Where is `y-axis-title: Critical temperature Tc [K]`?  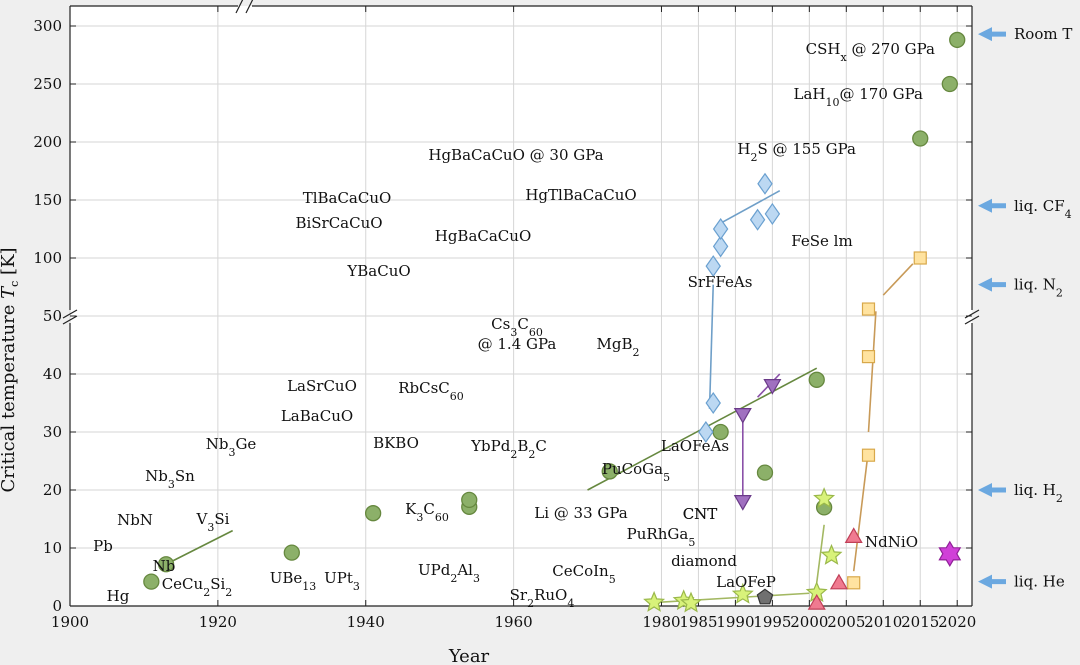 y-axis-title: Critical temperature Tc [K] is located at coordinates (10, 369).